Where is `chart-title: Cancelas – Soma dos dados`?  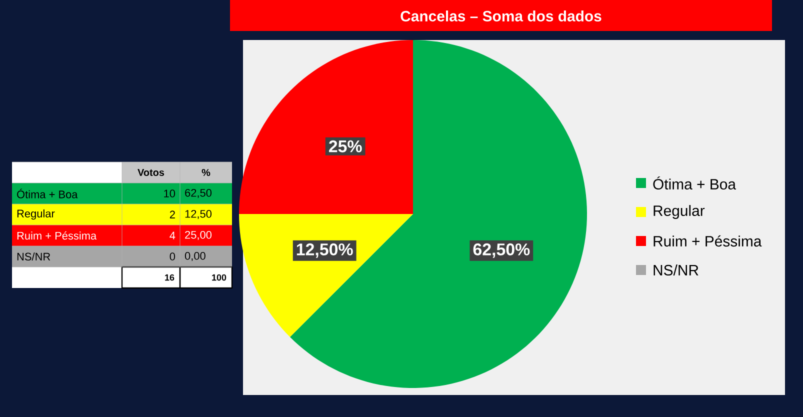
chart-title: Cancelas – Soma dos dados is located at coordinates (501, 16).